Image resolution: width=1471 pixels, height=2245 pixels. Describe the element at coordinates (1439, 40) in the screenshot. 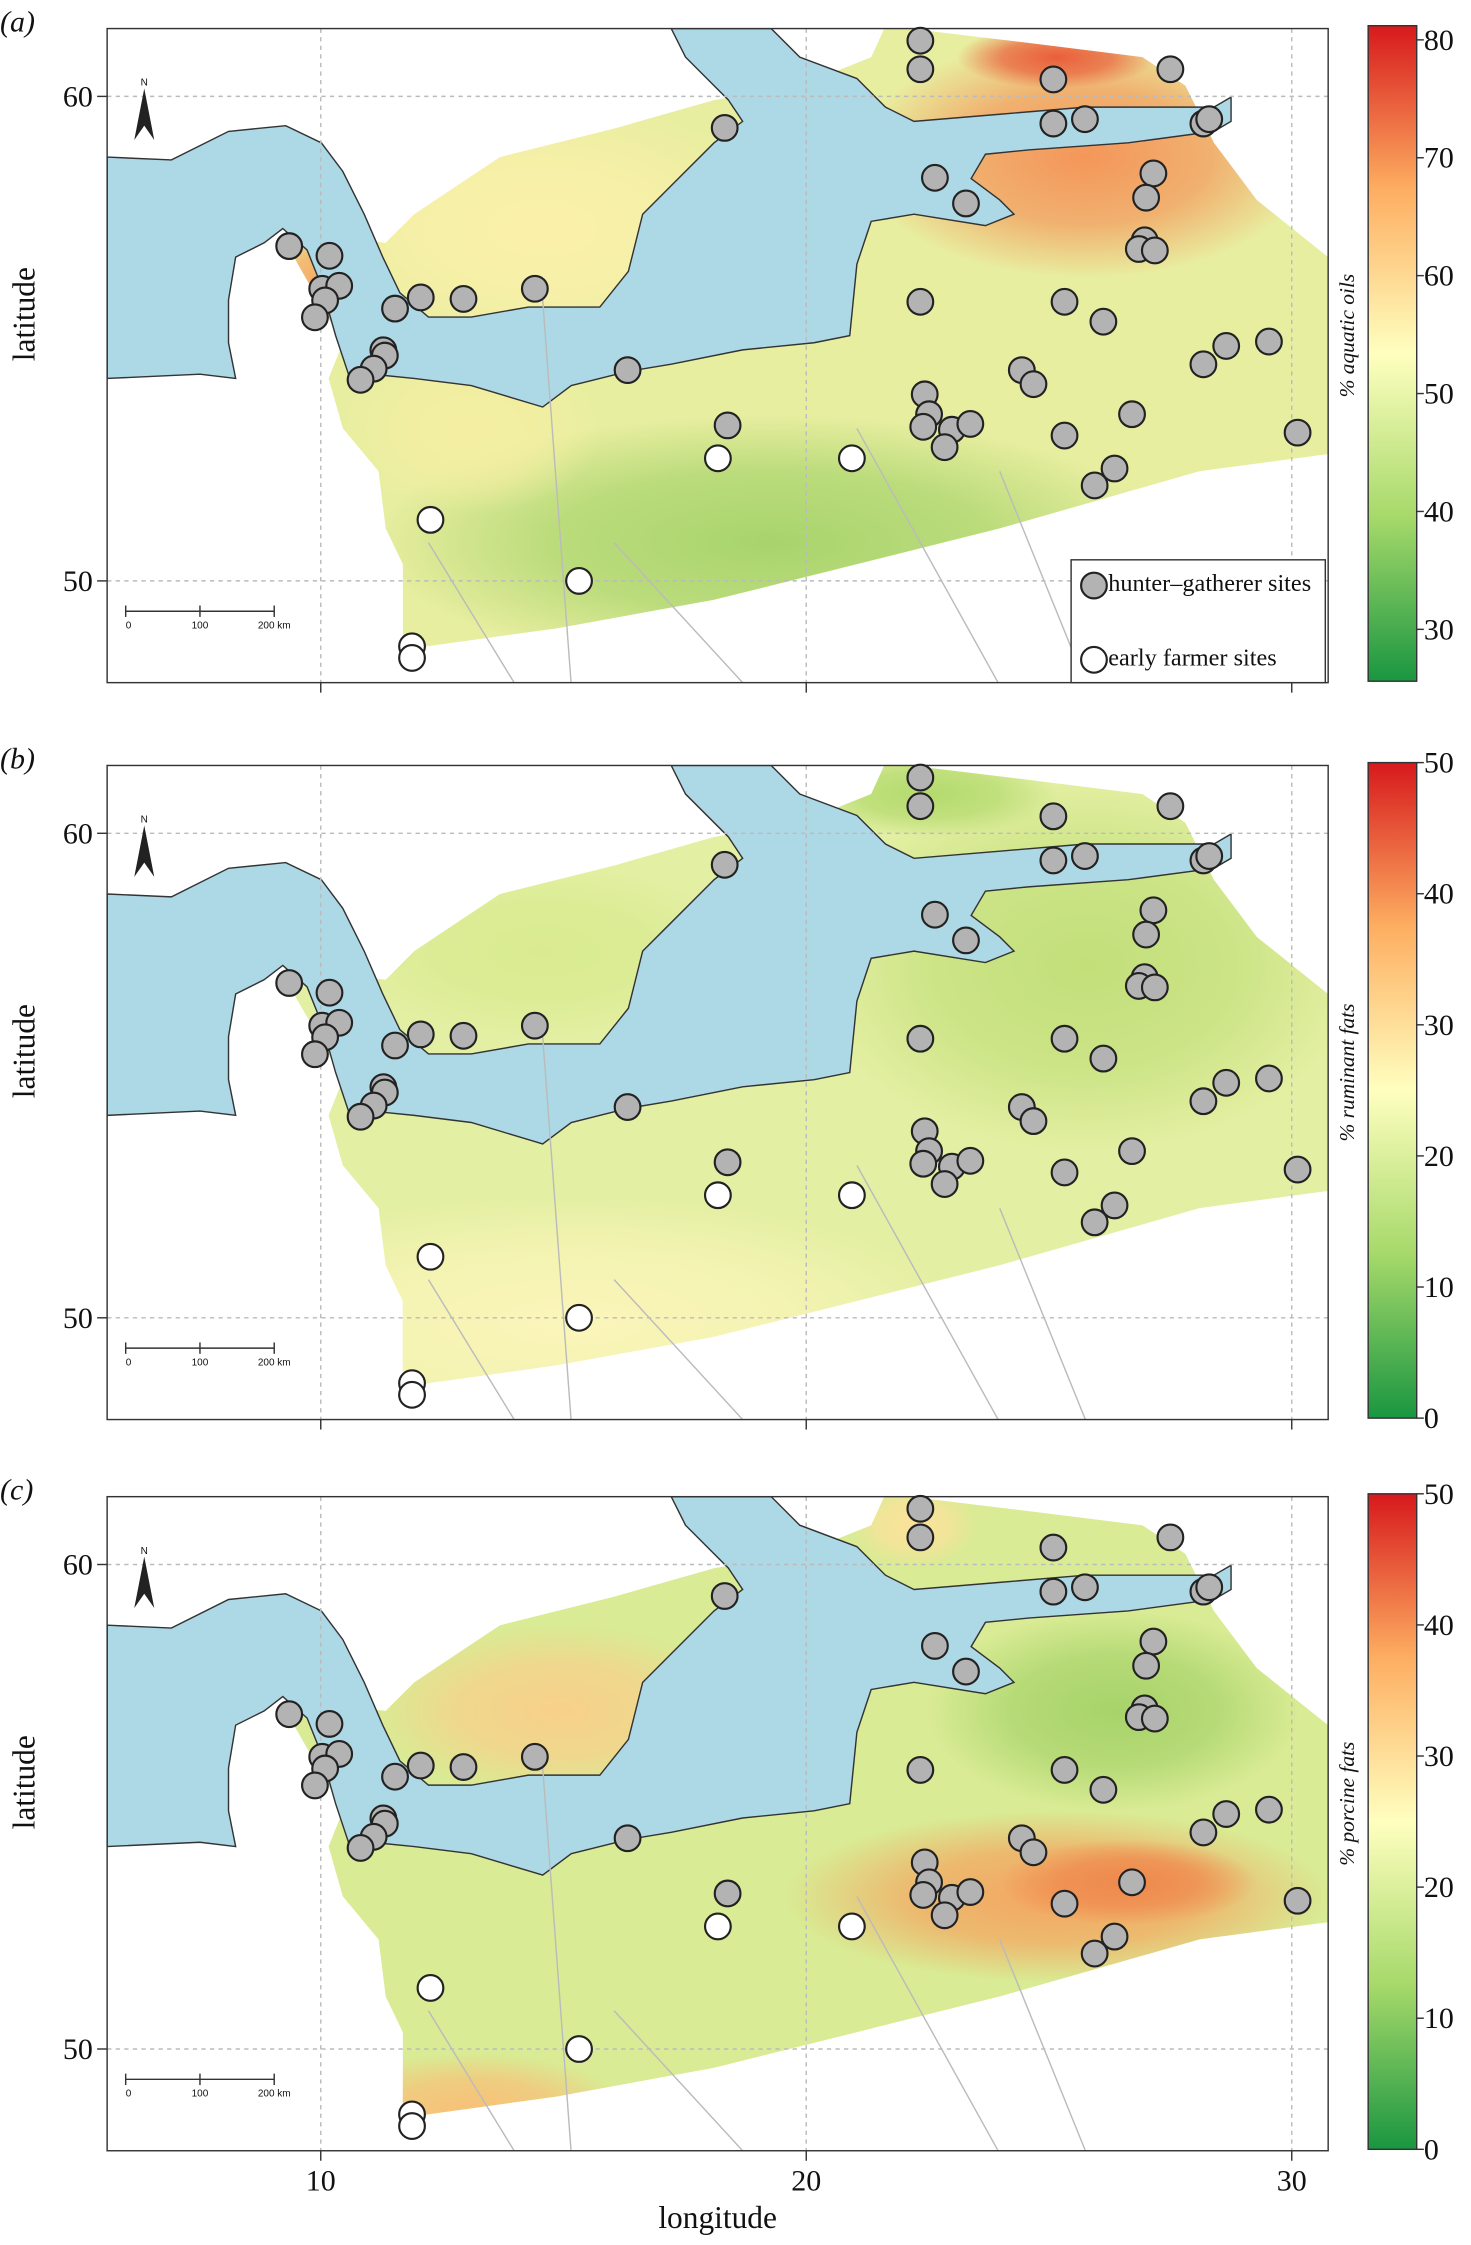

I see `colorbar-tick-label: 80` at that location.